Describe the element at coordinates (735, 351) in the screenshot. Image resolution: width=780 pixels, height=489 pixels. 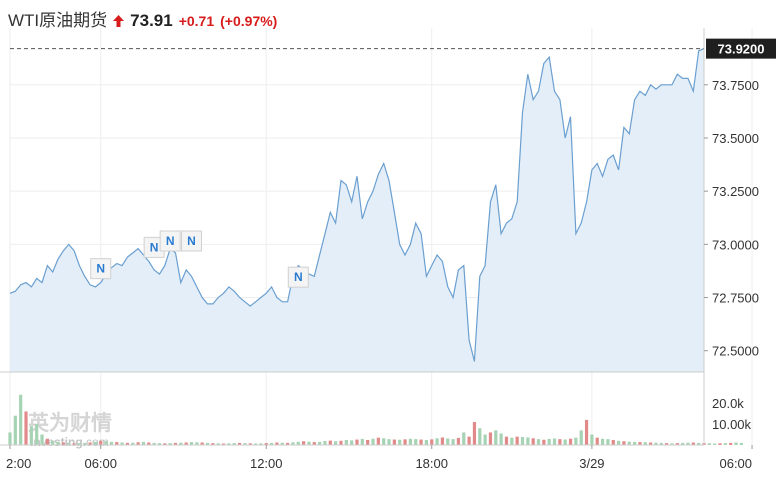
I see `price-tick-label: 72.5000` at that location.